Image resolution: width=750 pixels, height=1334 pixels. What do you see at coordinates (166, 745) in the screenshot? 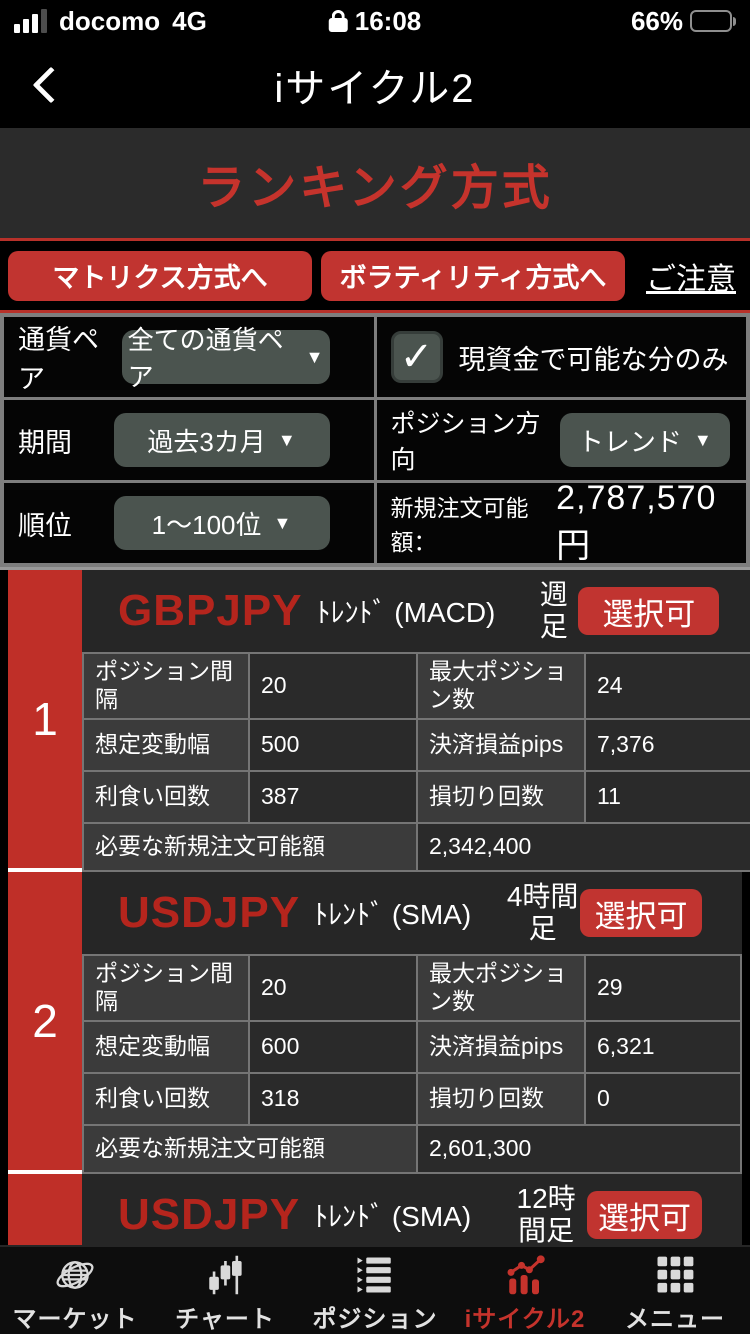
I see `field-label: 想定変動幅` at bounding box center [166, 745].